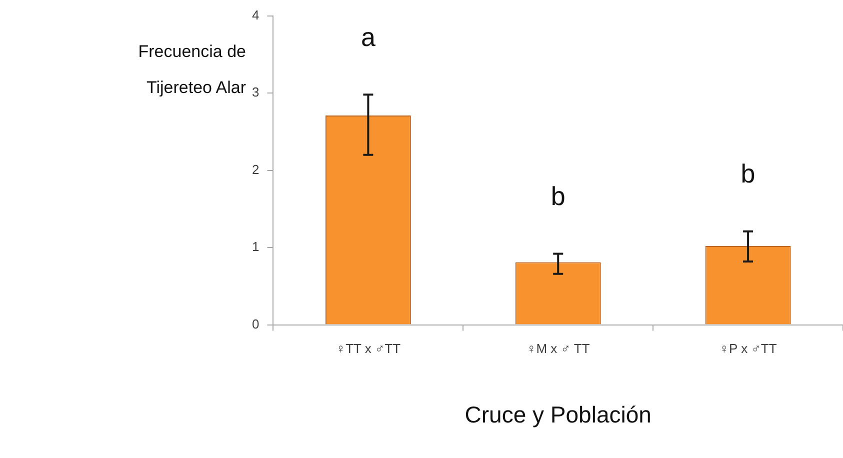  What do you see at coordinates (368, 348) in the screenshot?
I see `x-tick-label: ♀TT x ♂TT` at bounding box center [368, 348].